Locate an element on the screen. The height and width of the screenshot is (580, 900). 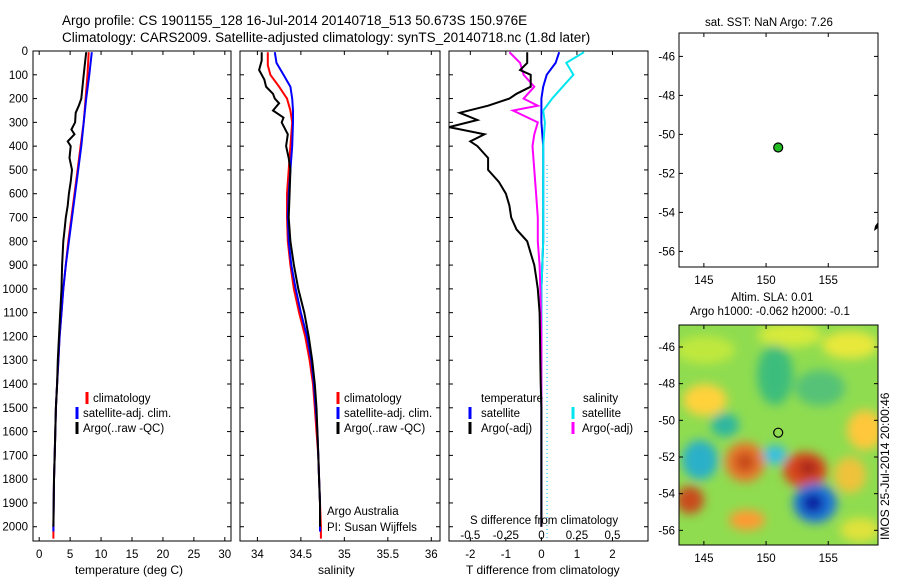
legend-label-temp-satellite: satellite is located at coordinates (500, 414).